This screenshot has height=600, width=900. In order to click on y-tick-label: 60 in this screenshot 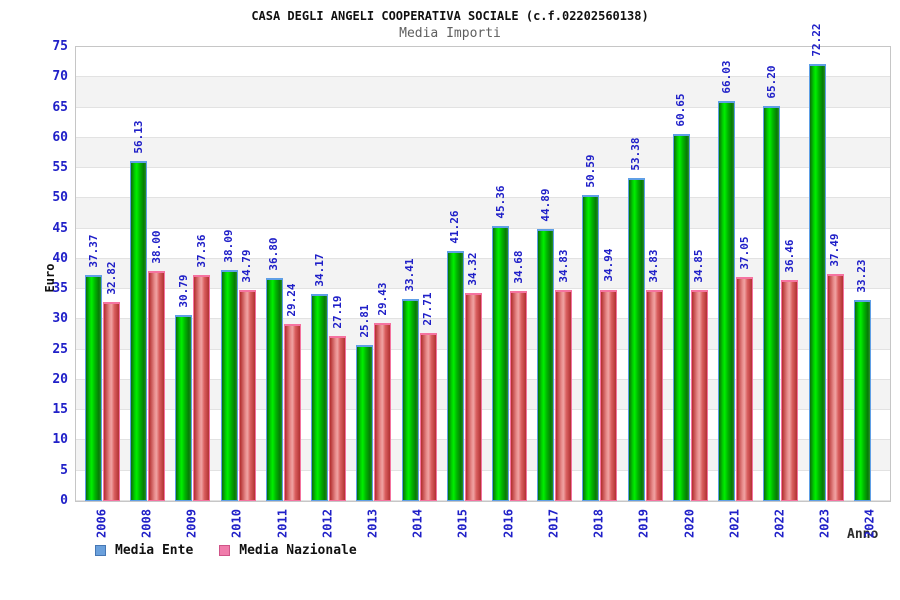, I will do `click(60, 137)`.